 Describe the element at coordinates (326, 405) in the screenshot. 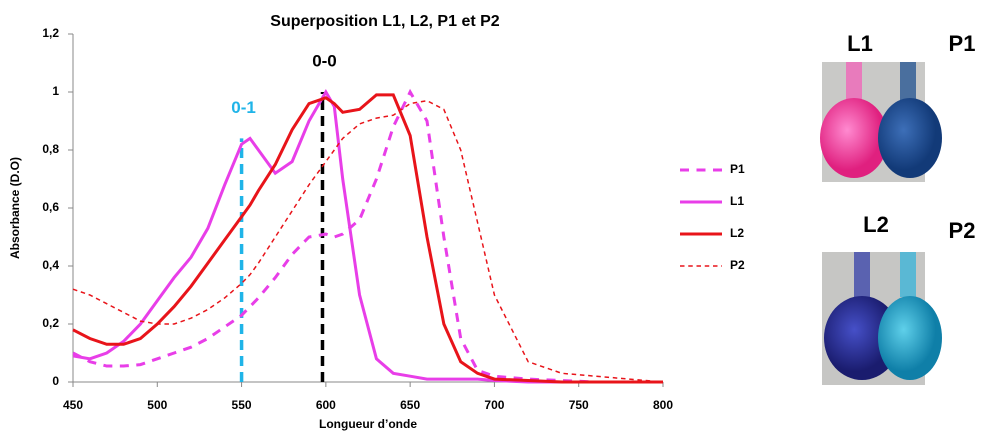

I see `x-tick-label: 600` at that location.